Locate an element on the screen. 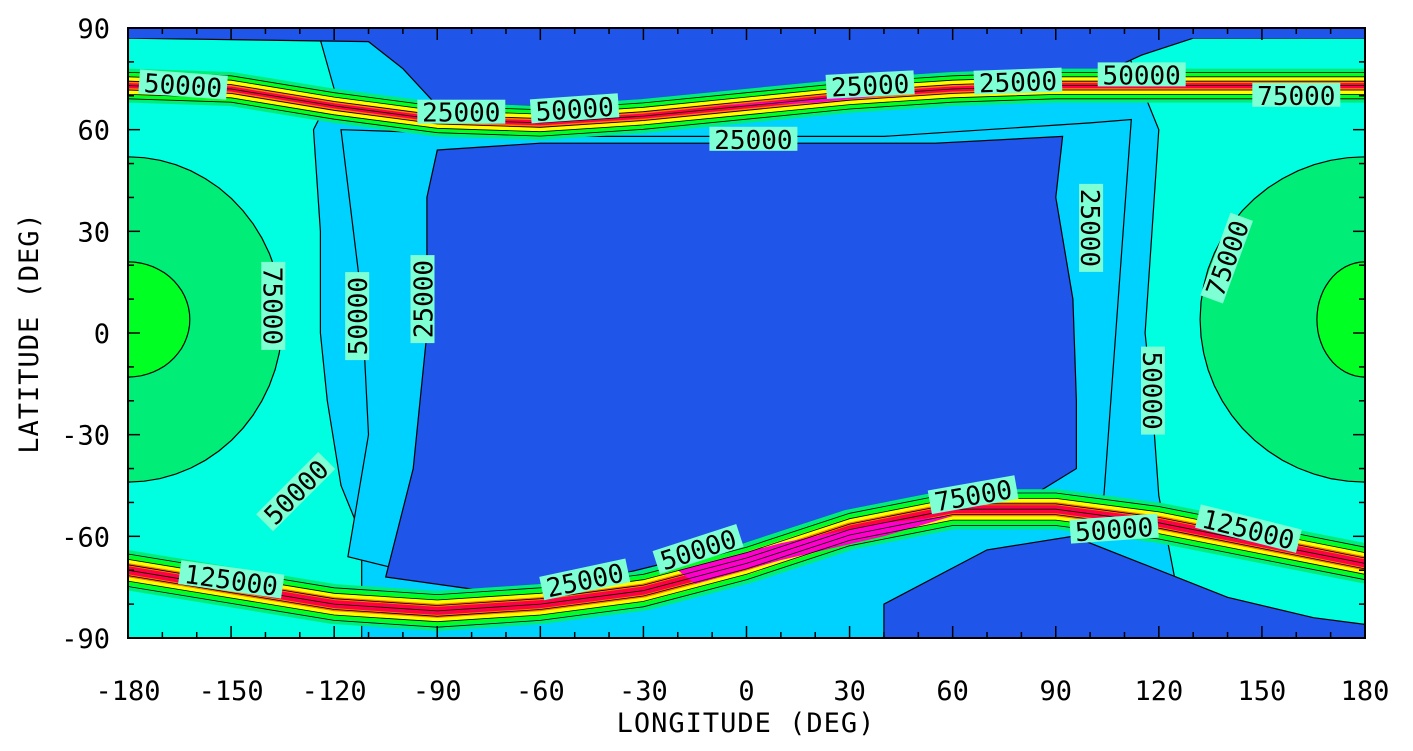  x-tick-label: 120 is located at coordinates (1158, 691).